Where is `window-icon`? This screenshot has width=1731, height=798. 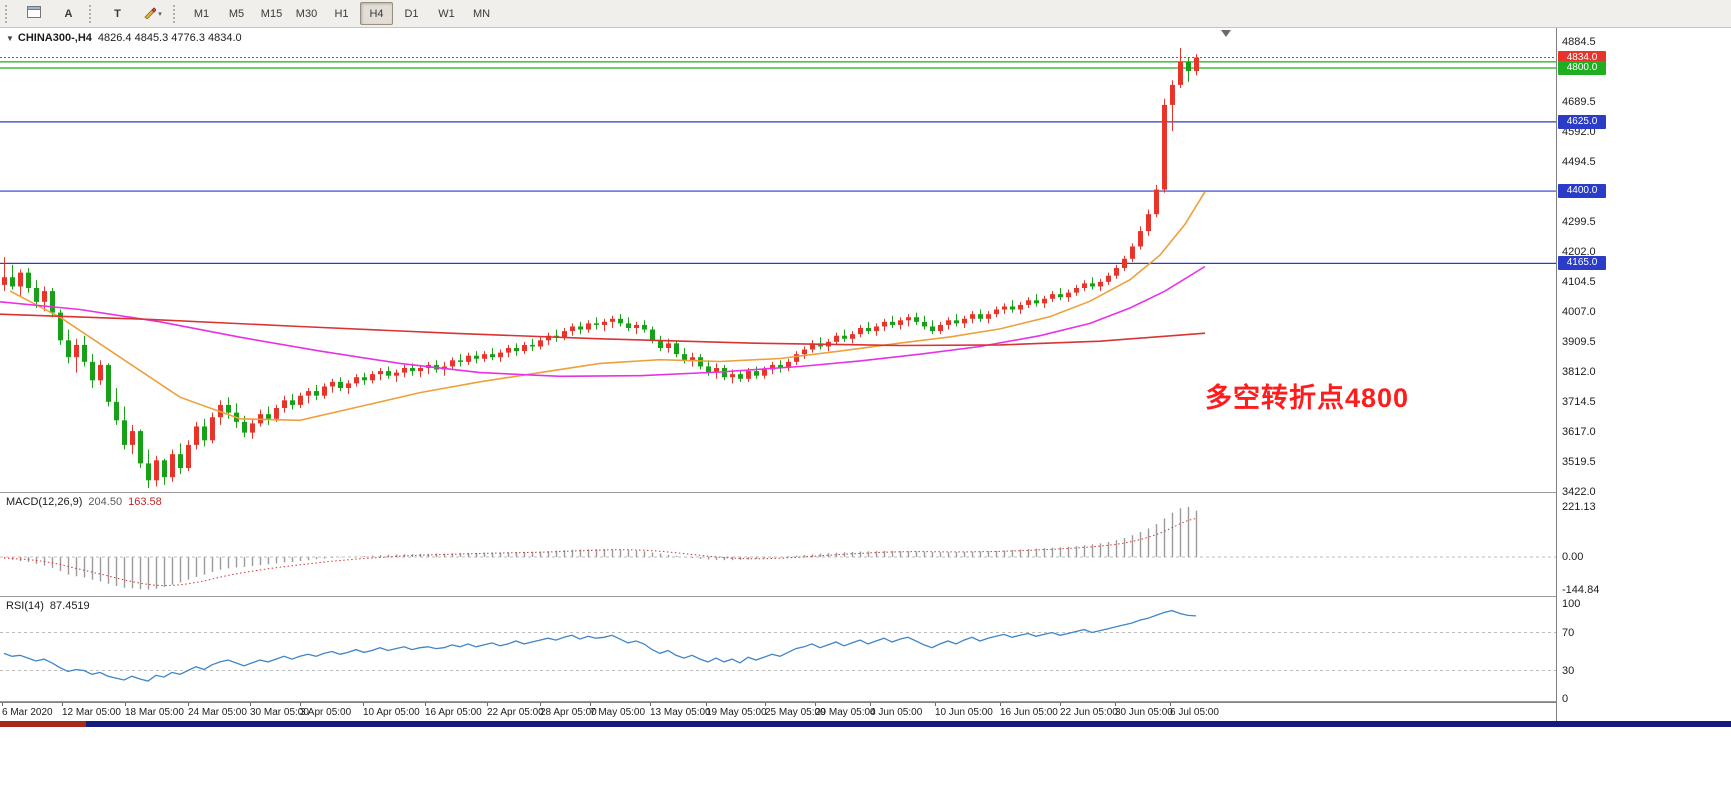 window-icon is located at coordinates (33, 13).